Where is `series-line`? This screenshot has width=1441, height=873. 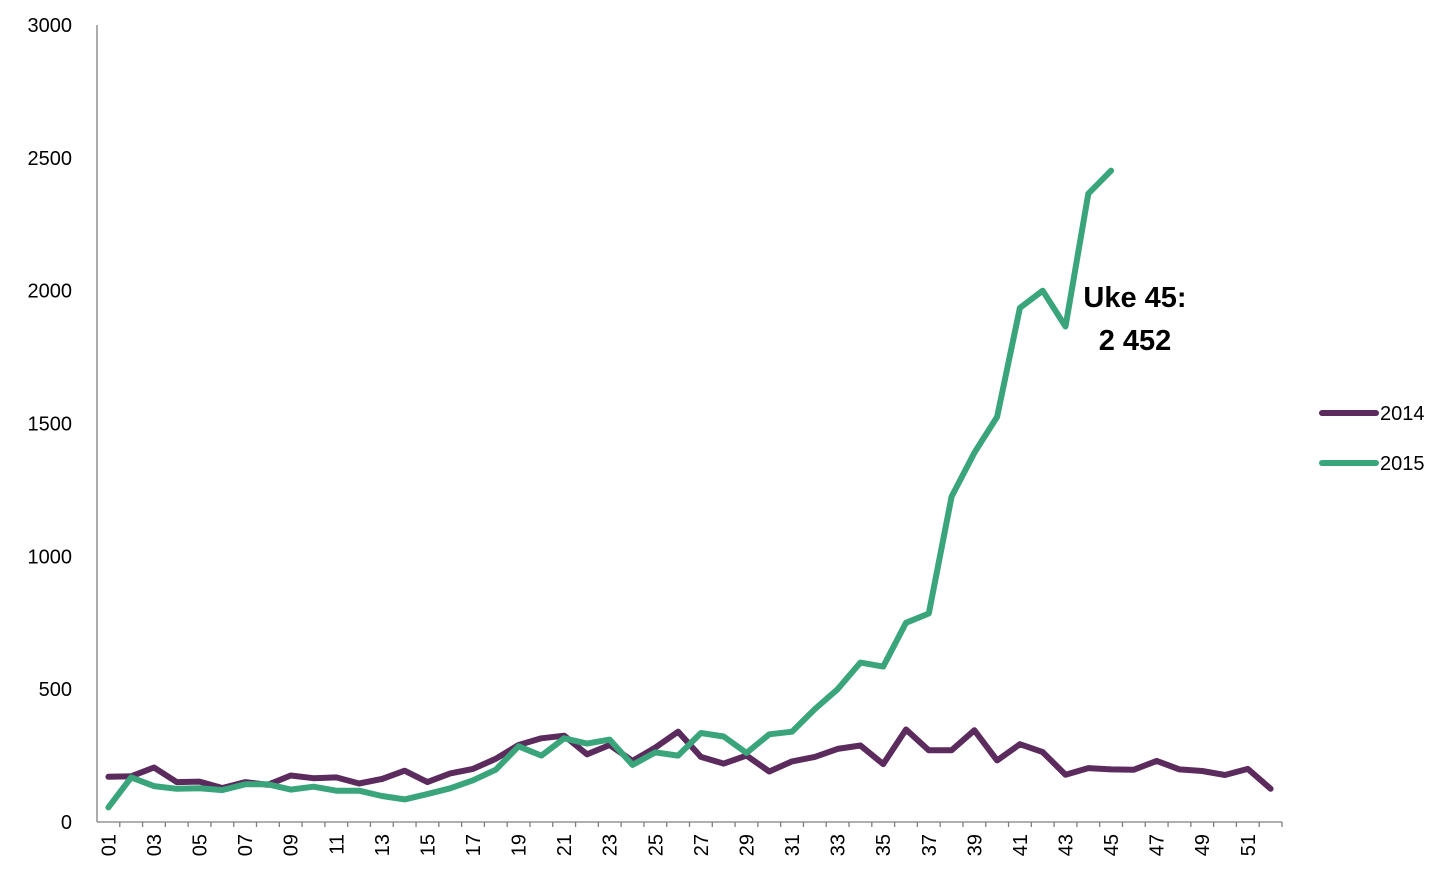
series-line is located at coordinates (689, 759).